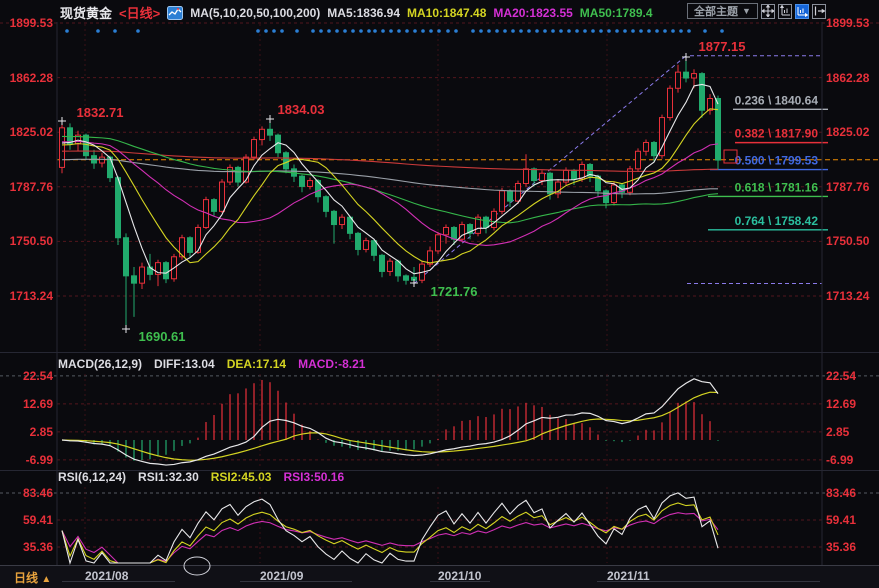 This screenshot has height=588, width=879. I want to click on collapse-panel-icon, so click(818, 11).